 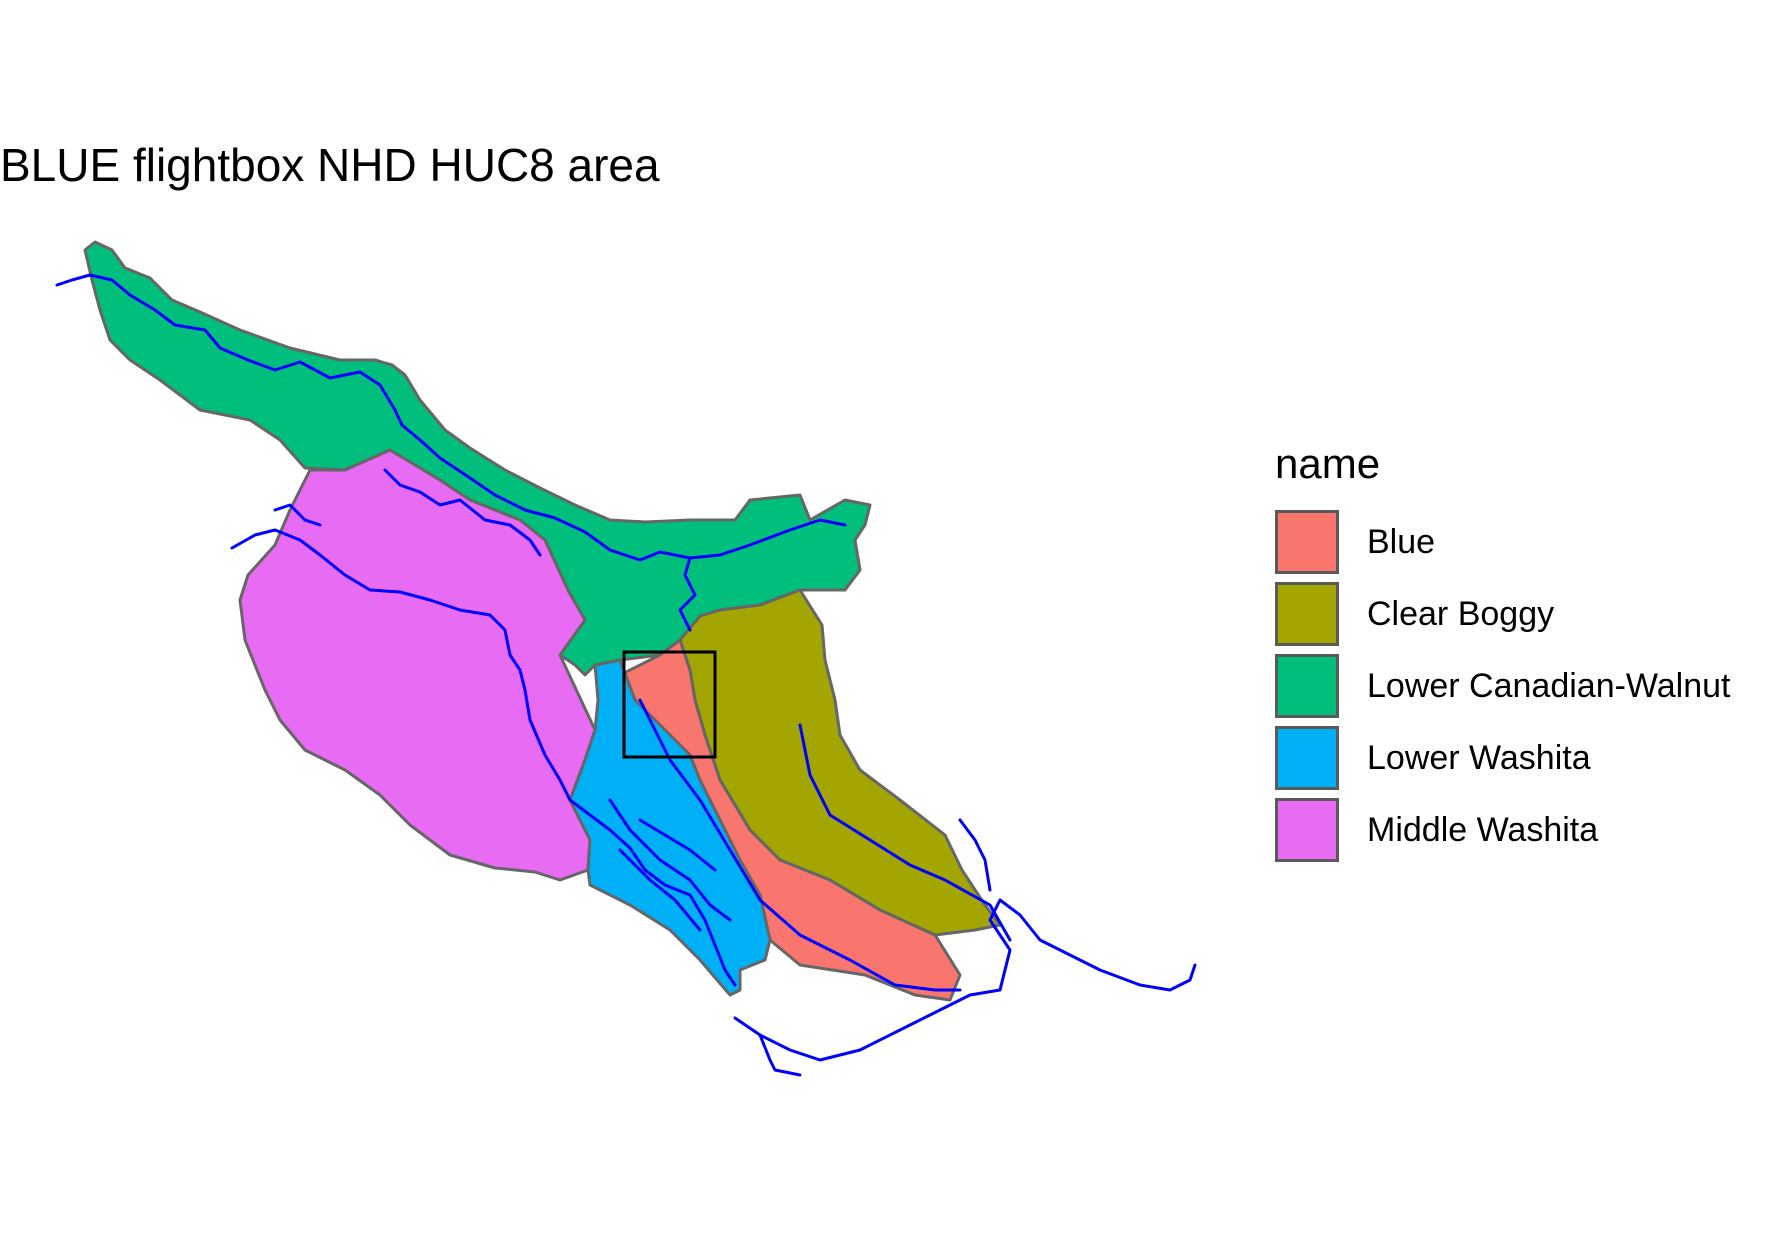 I want to click on river-washita, so click(x=483, y=757).